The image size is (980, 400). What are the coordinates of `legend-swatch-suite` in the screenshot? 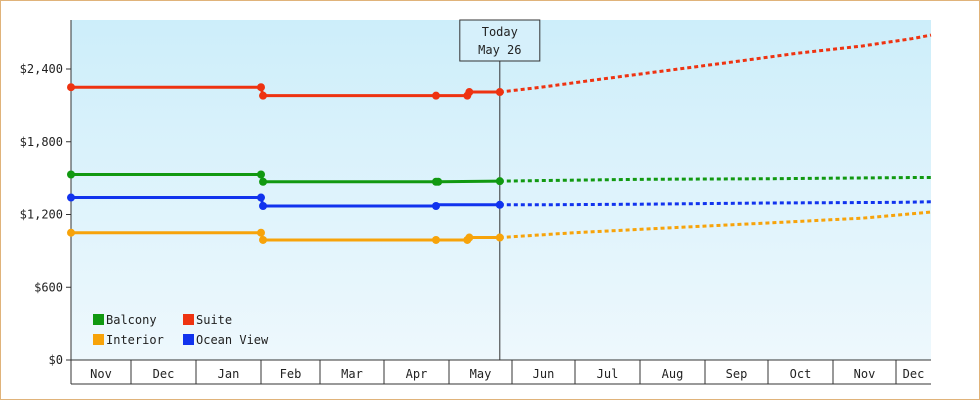 It's located at (188, 319).